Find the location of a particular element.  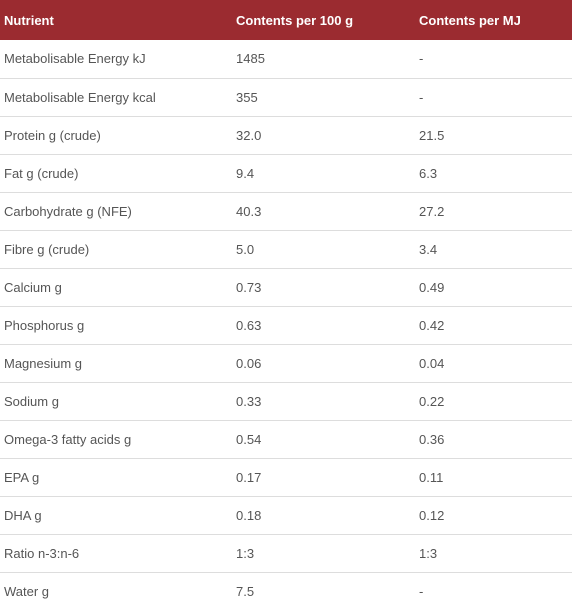

cell-per-100g: 0.73 is located at coordinates (323, 287).